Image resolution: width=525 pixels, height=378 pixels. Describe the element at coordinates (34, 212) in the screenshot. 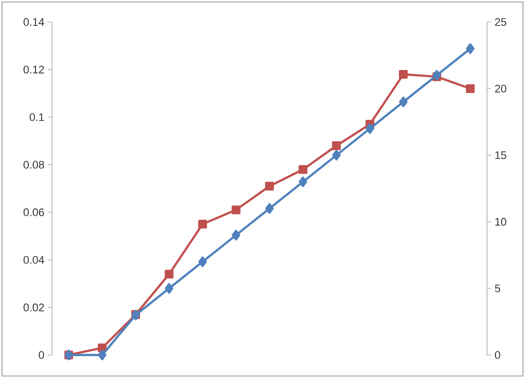

I see `y-tick-label: 0.06` at that location.